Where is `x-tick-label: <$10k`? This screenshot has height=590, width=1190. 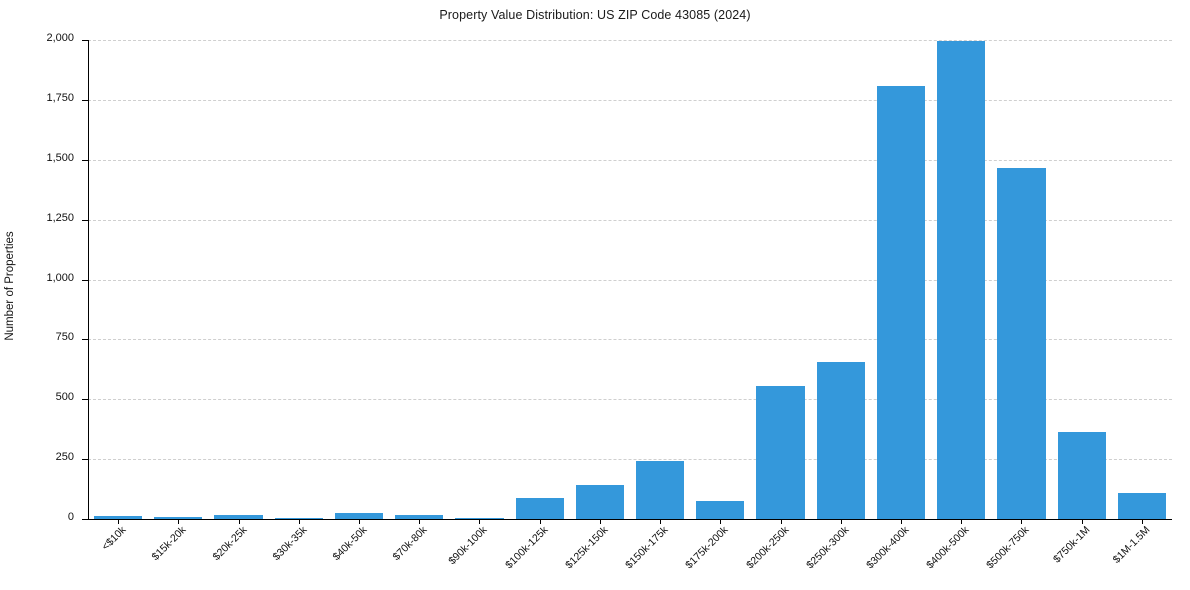 x-tick-label: <$10k is located at coordinates (114, 538).